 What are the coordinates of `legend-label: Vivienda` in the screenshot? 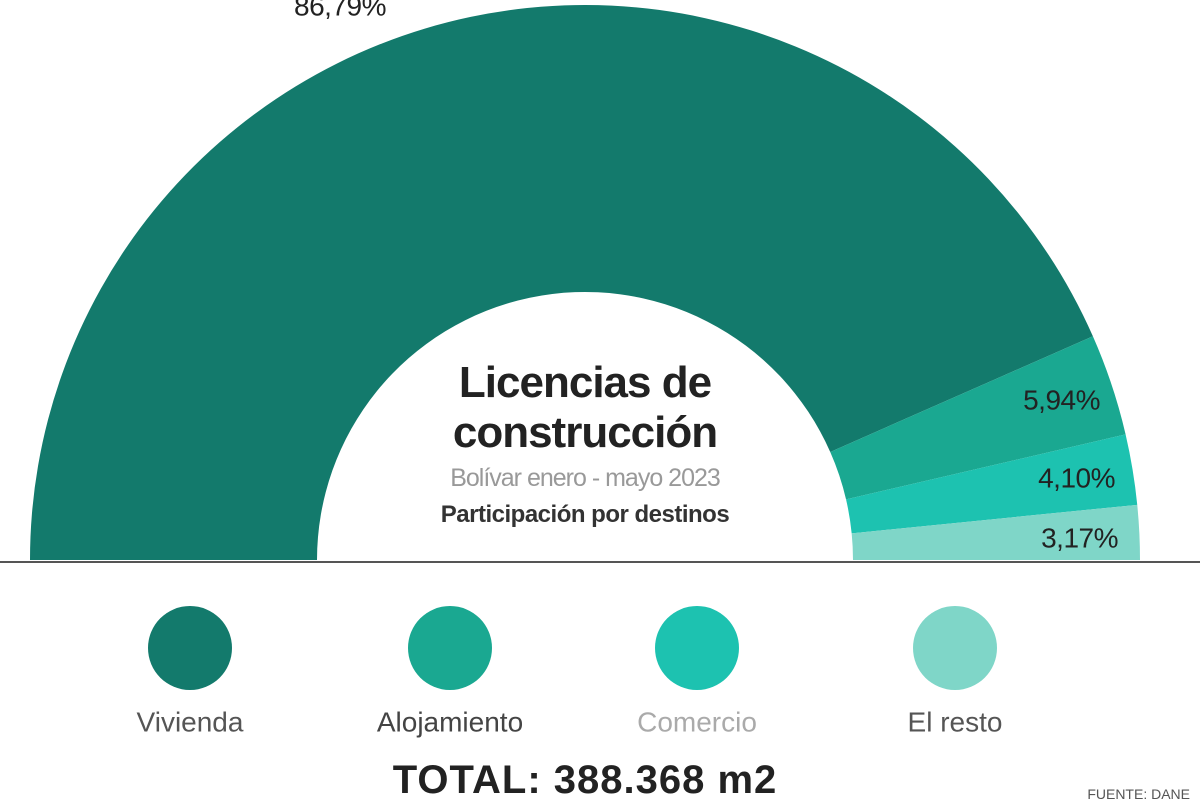 It's located at (190, 721).